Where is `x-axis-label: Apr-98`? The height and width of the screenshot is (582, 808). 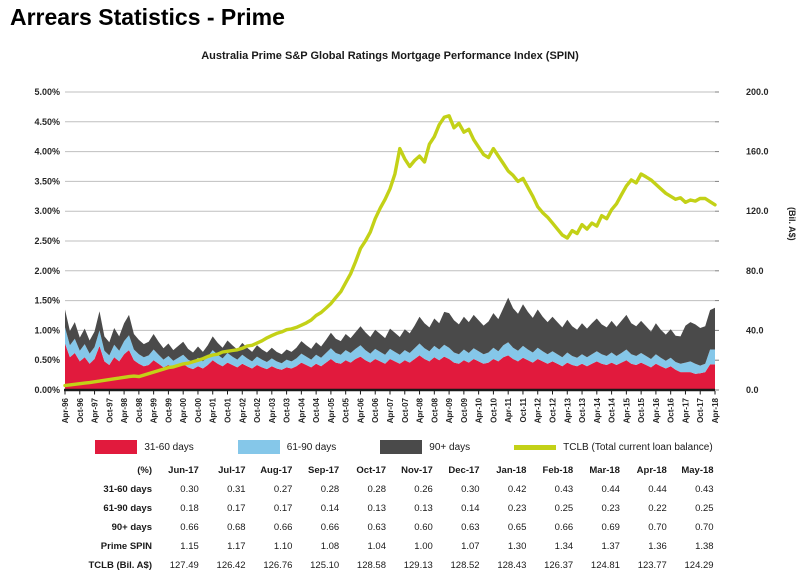 x-axis-label: Apr-98 is located at coordinates (124, 410).